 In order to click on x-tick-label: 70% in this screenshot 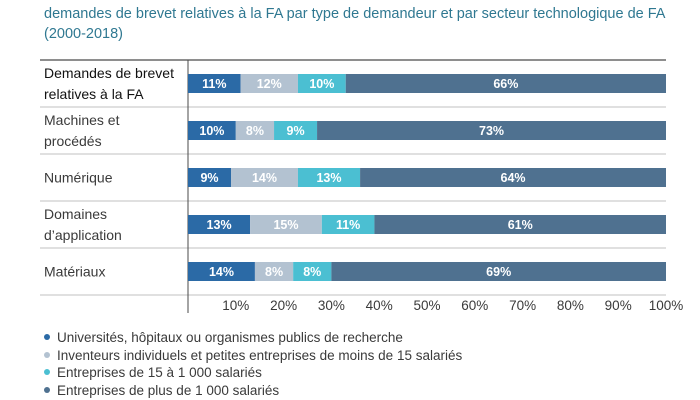, I will do `click(522, 305)`.